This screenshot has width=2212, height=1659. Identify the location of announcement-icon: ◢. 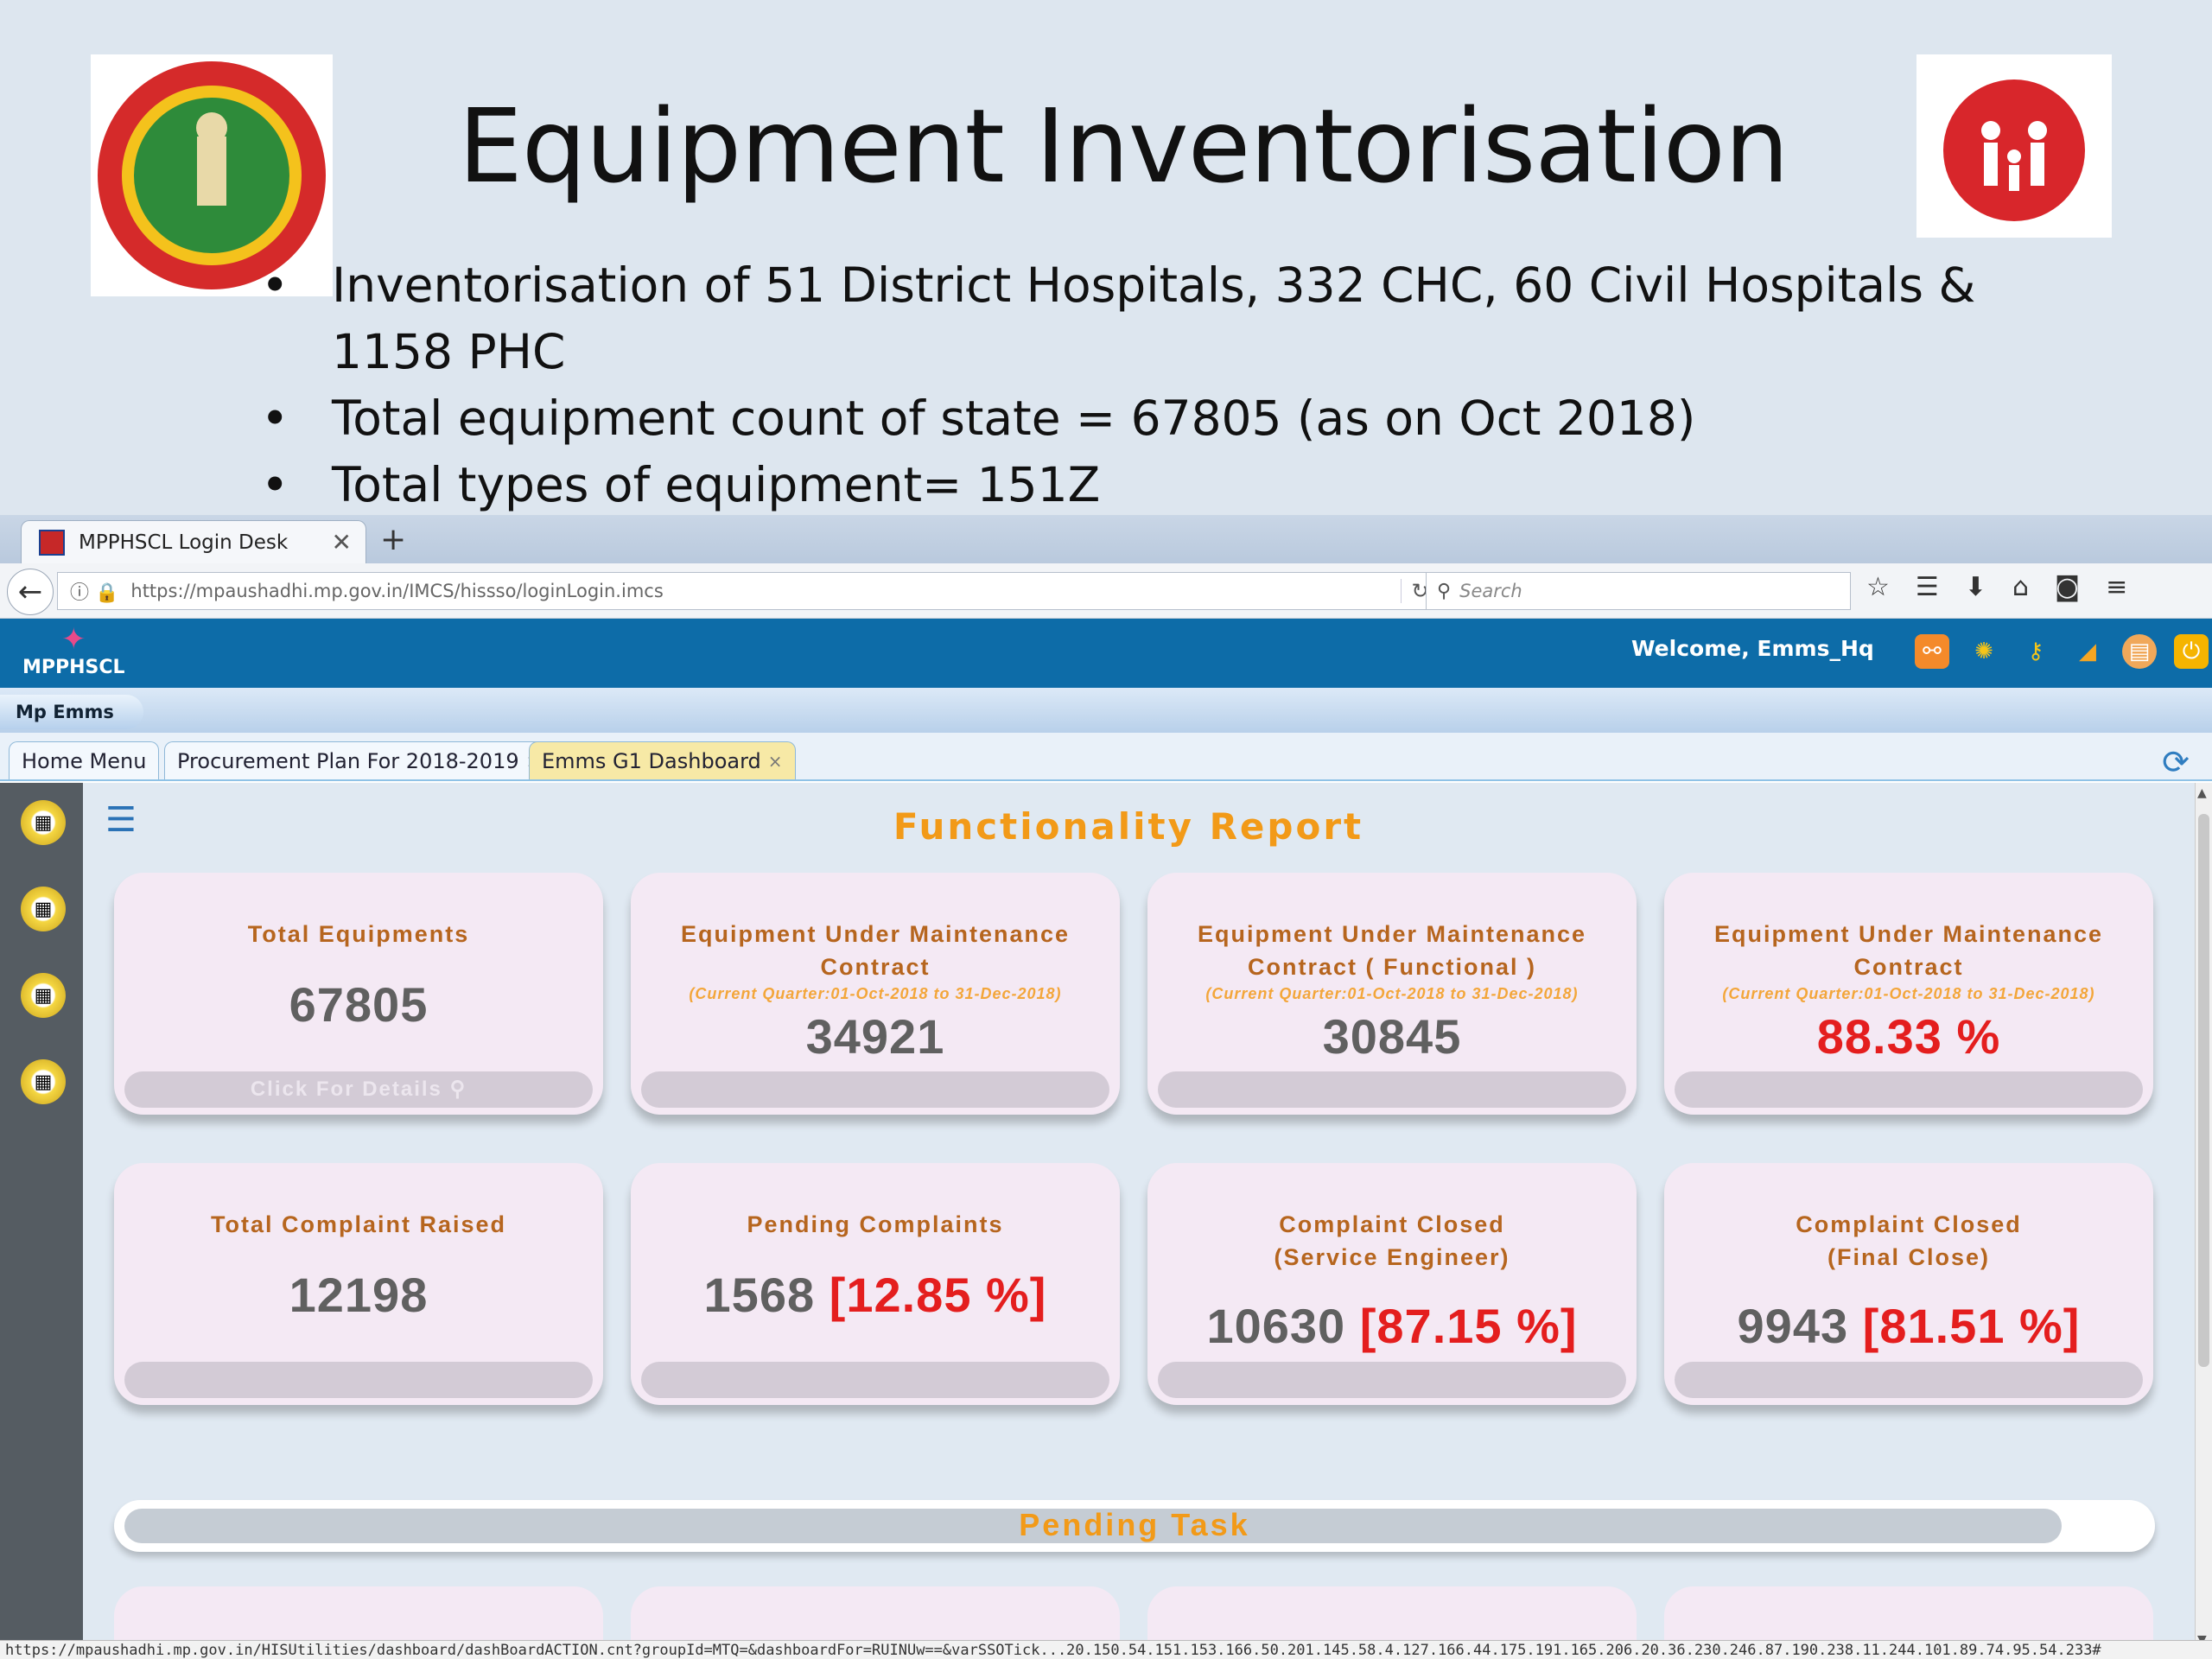
(2087, 651).